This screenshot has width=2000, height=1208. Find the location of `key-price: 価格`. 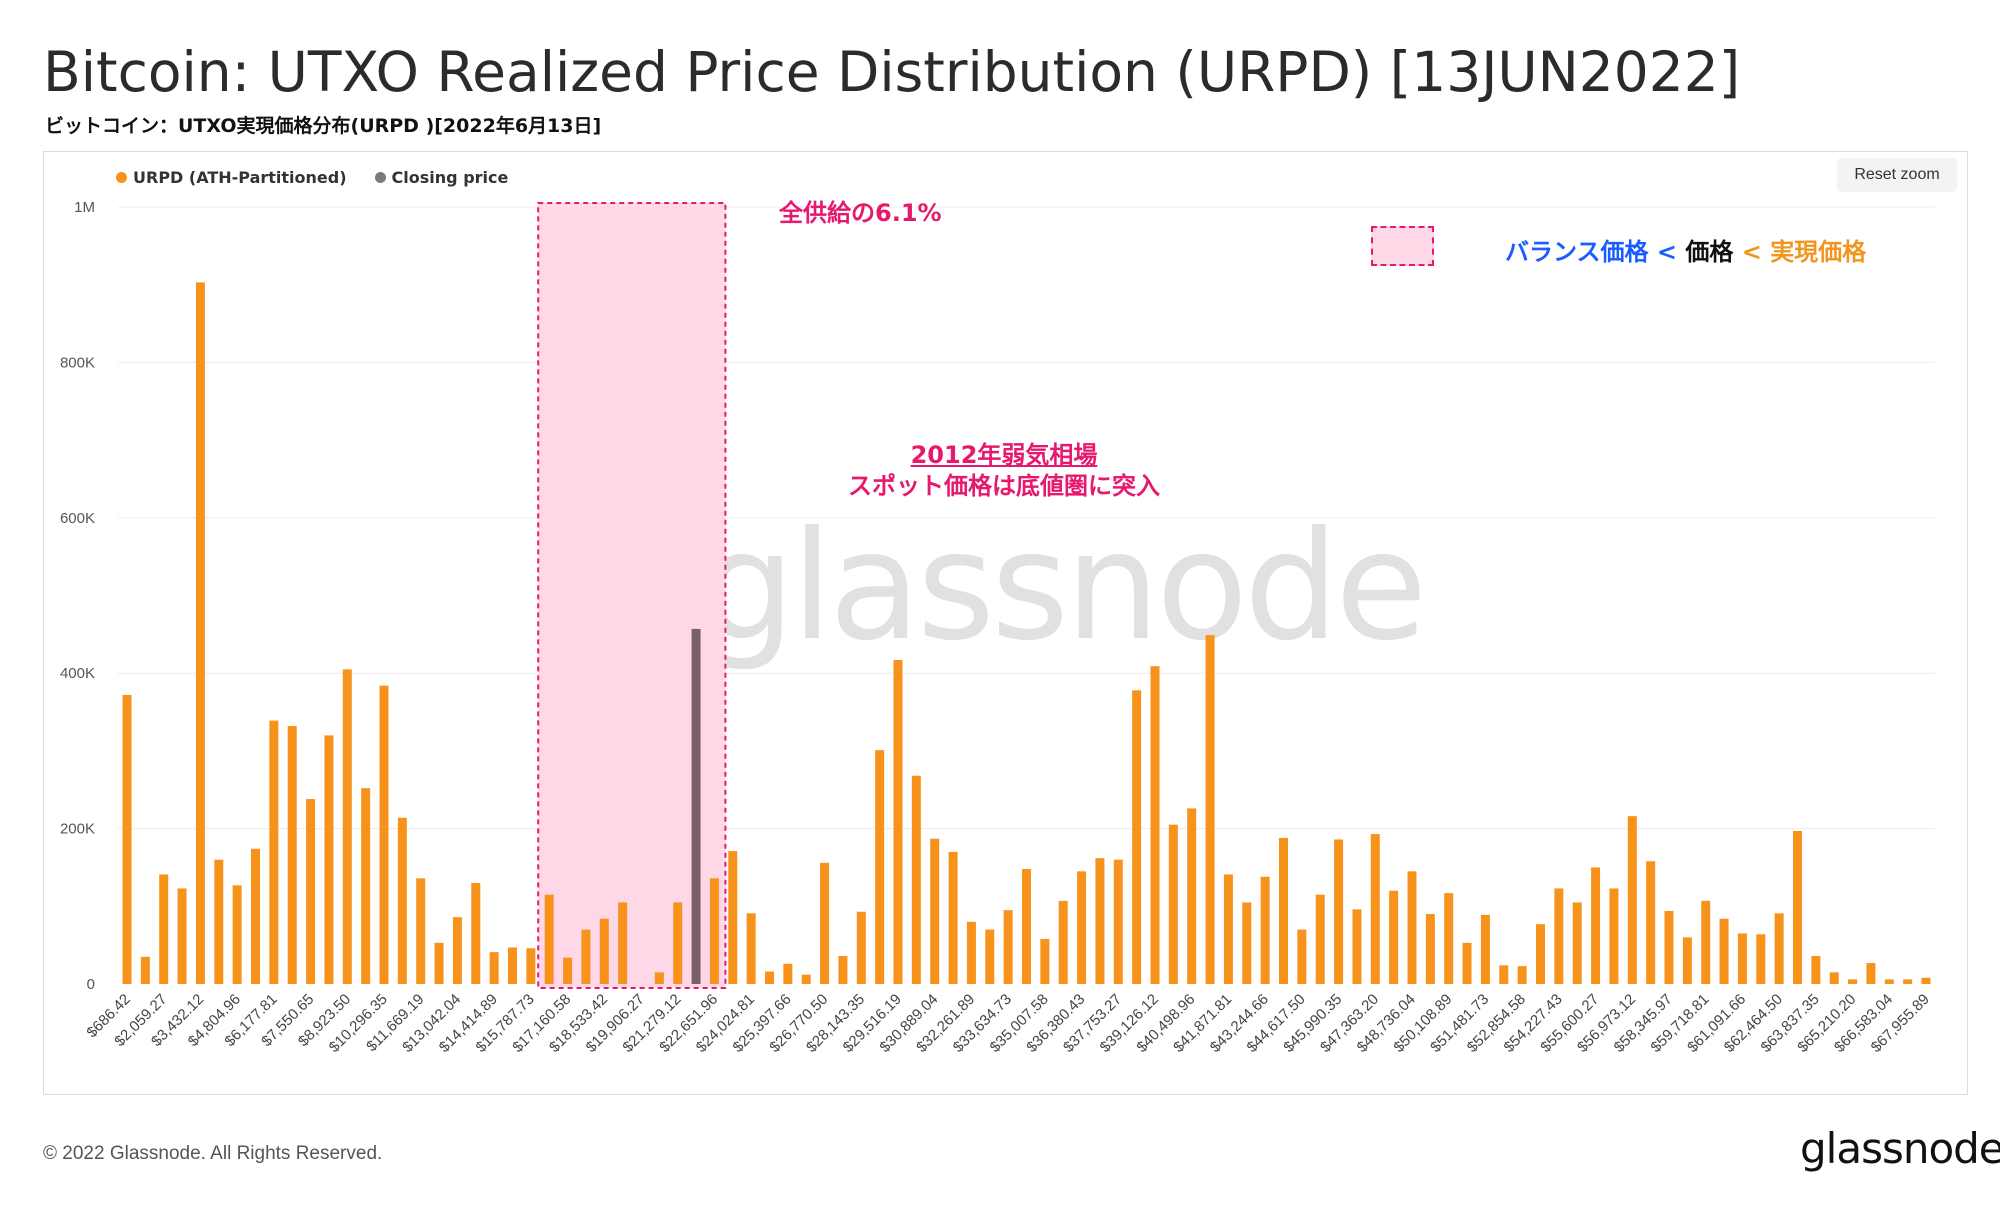

key-price: 価格 is located at coordinates (1709, 252).